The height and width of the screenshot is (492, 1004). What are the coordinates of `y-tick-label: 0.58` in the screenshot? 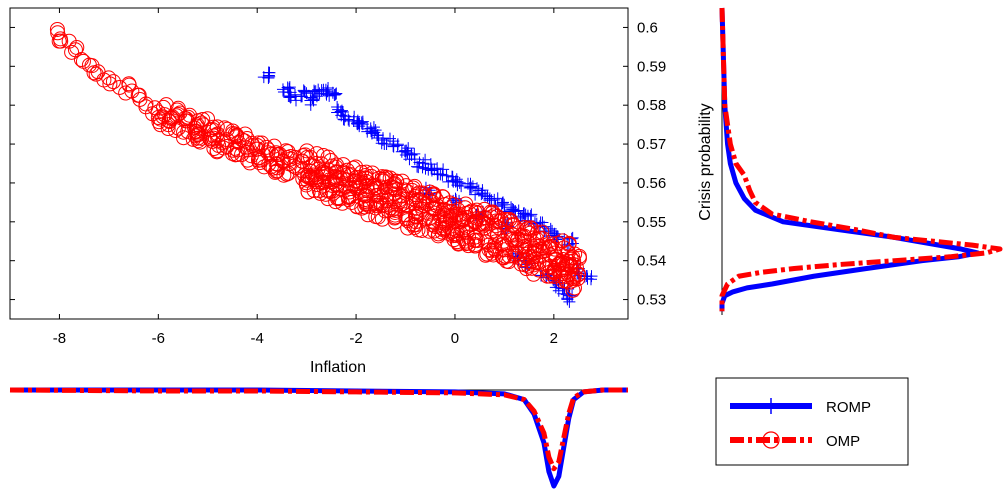 It's located at (651, 105).